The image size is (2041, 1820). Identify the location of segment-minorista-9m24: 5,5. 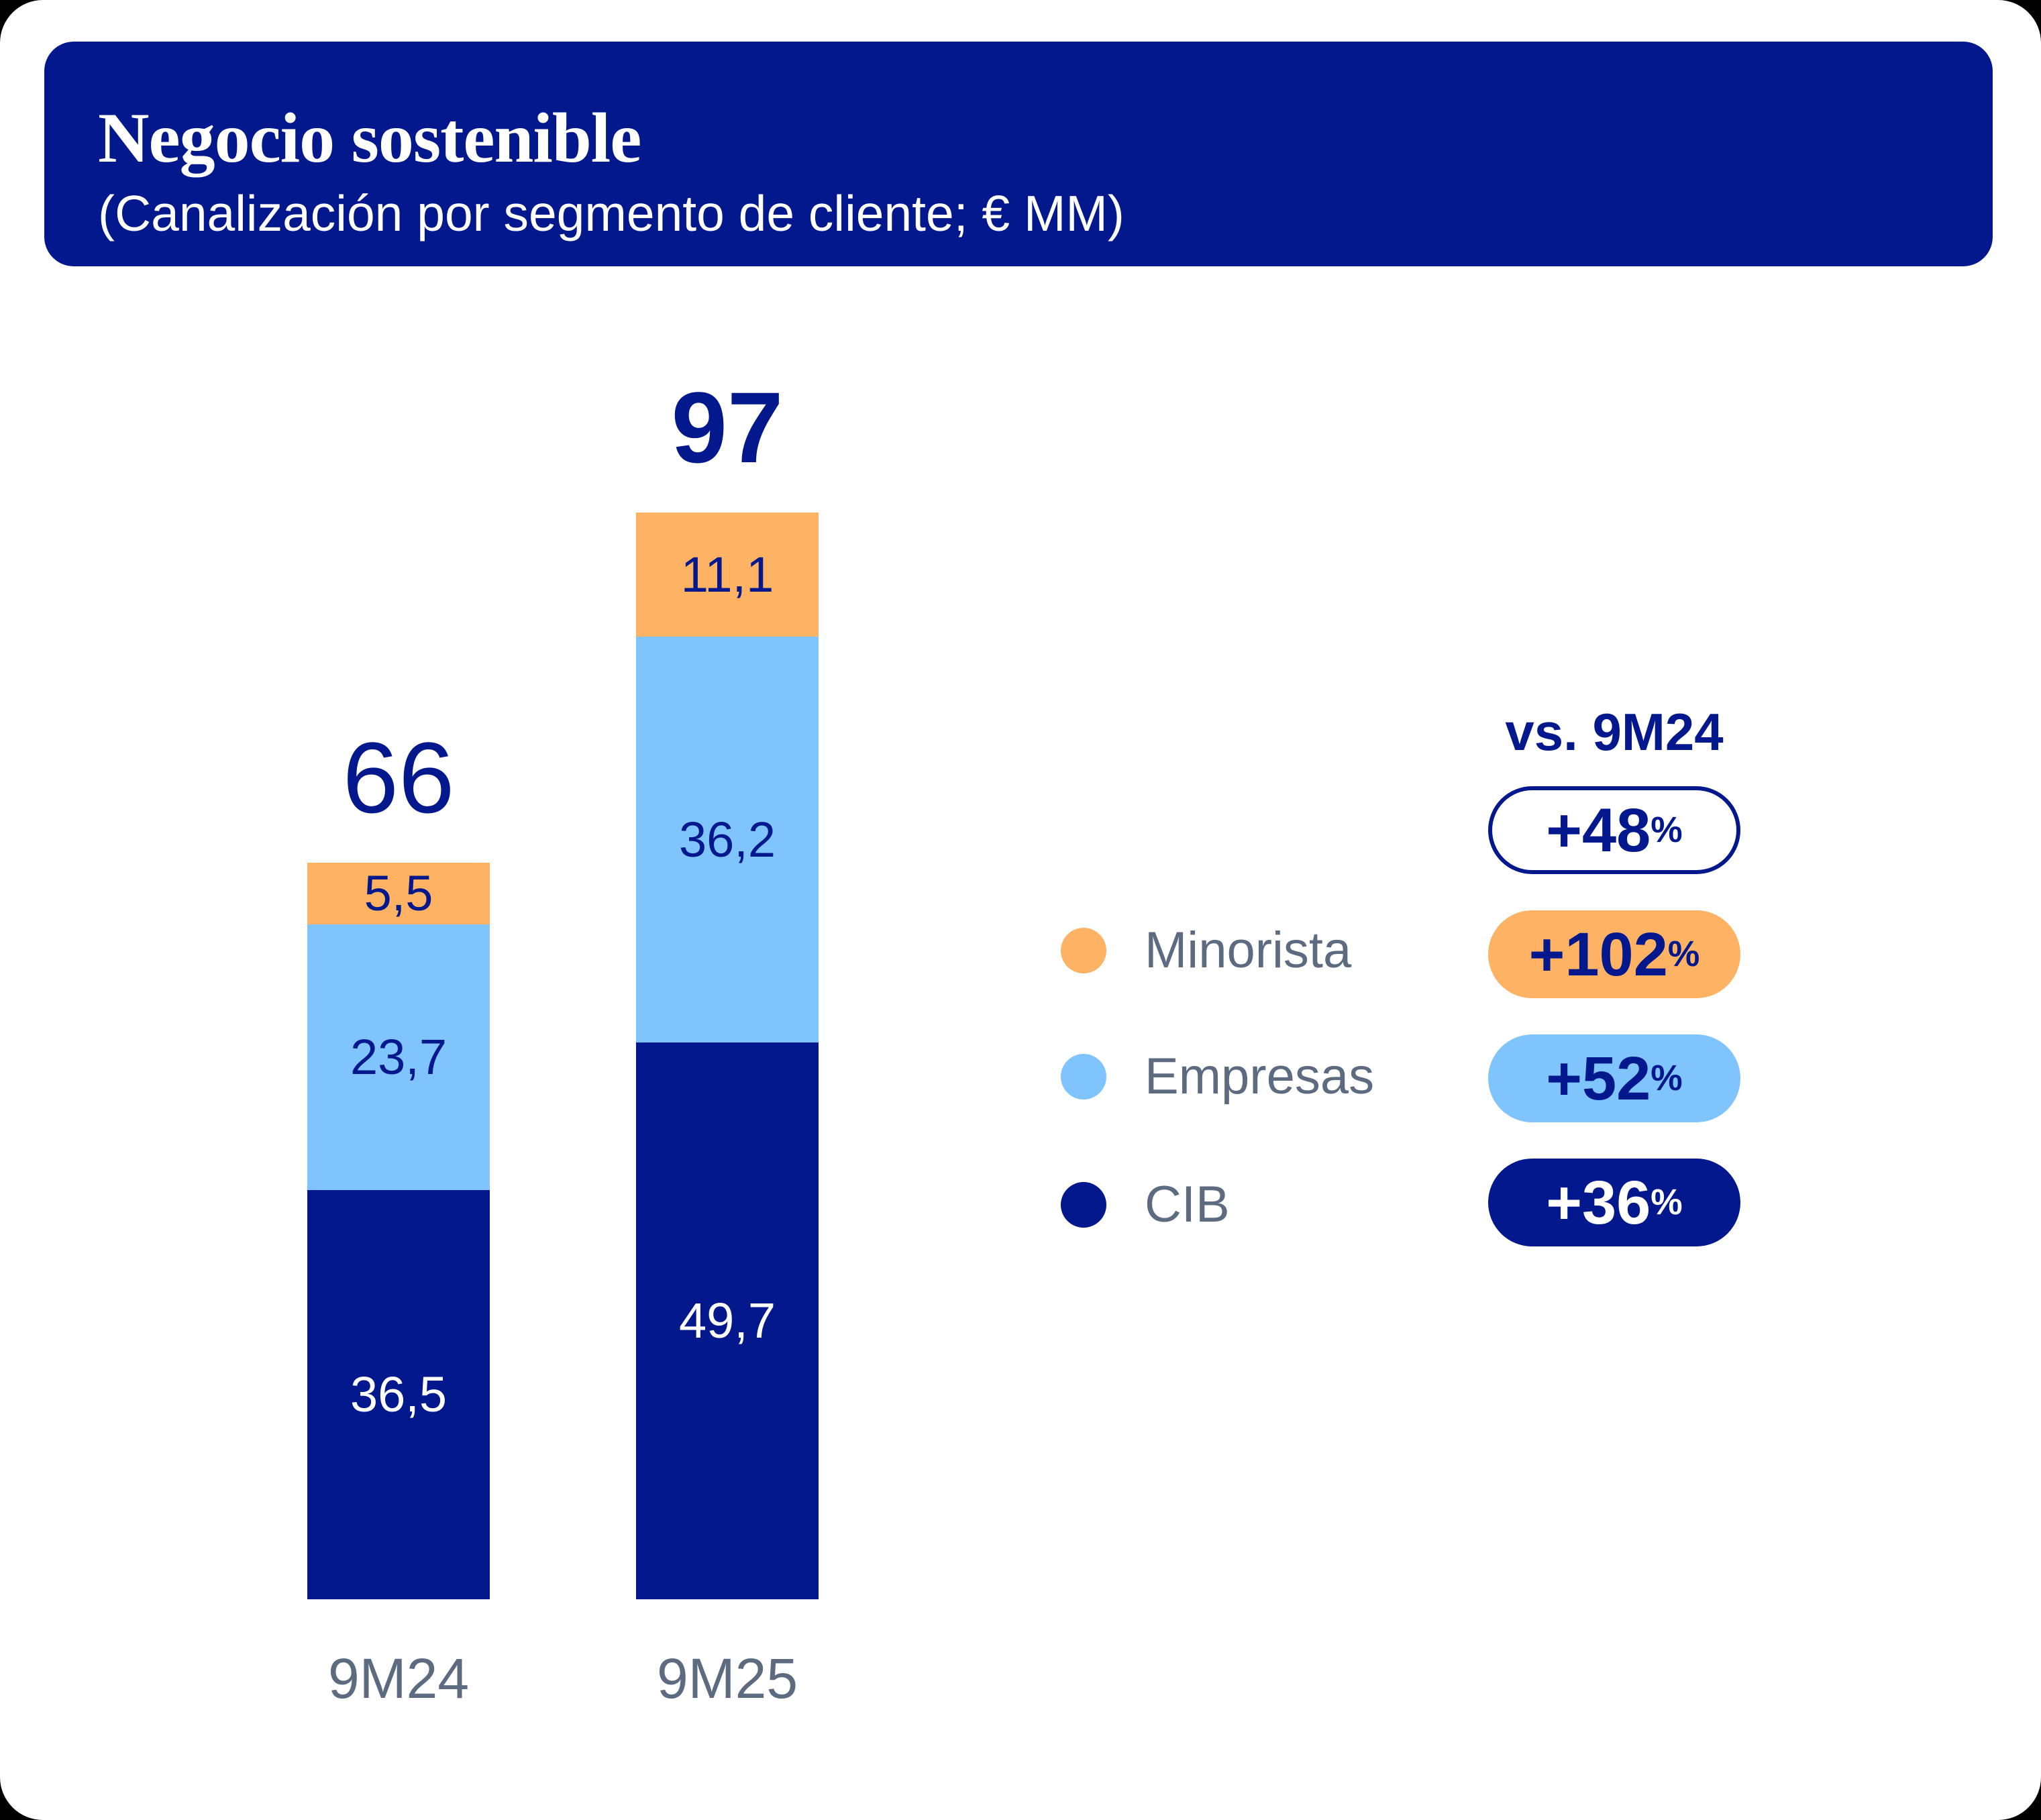
(398, 893).